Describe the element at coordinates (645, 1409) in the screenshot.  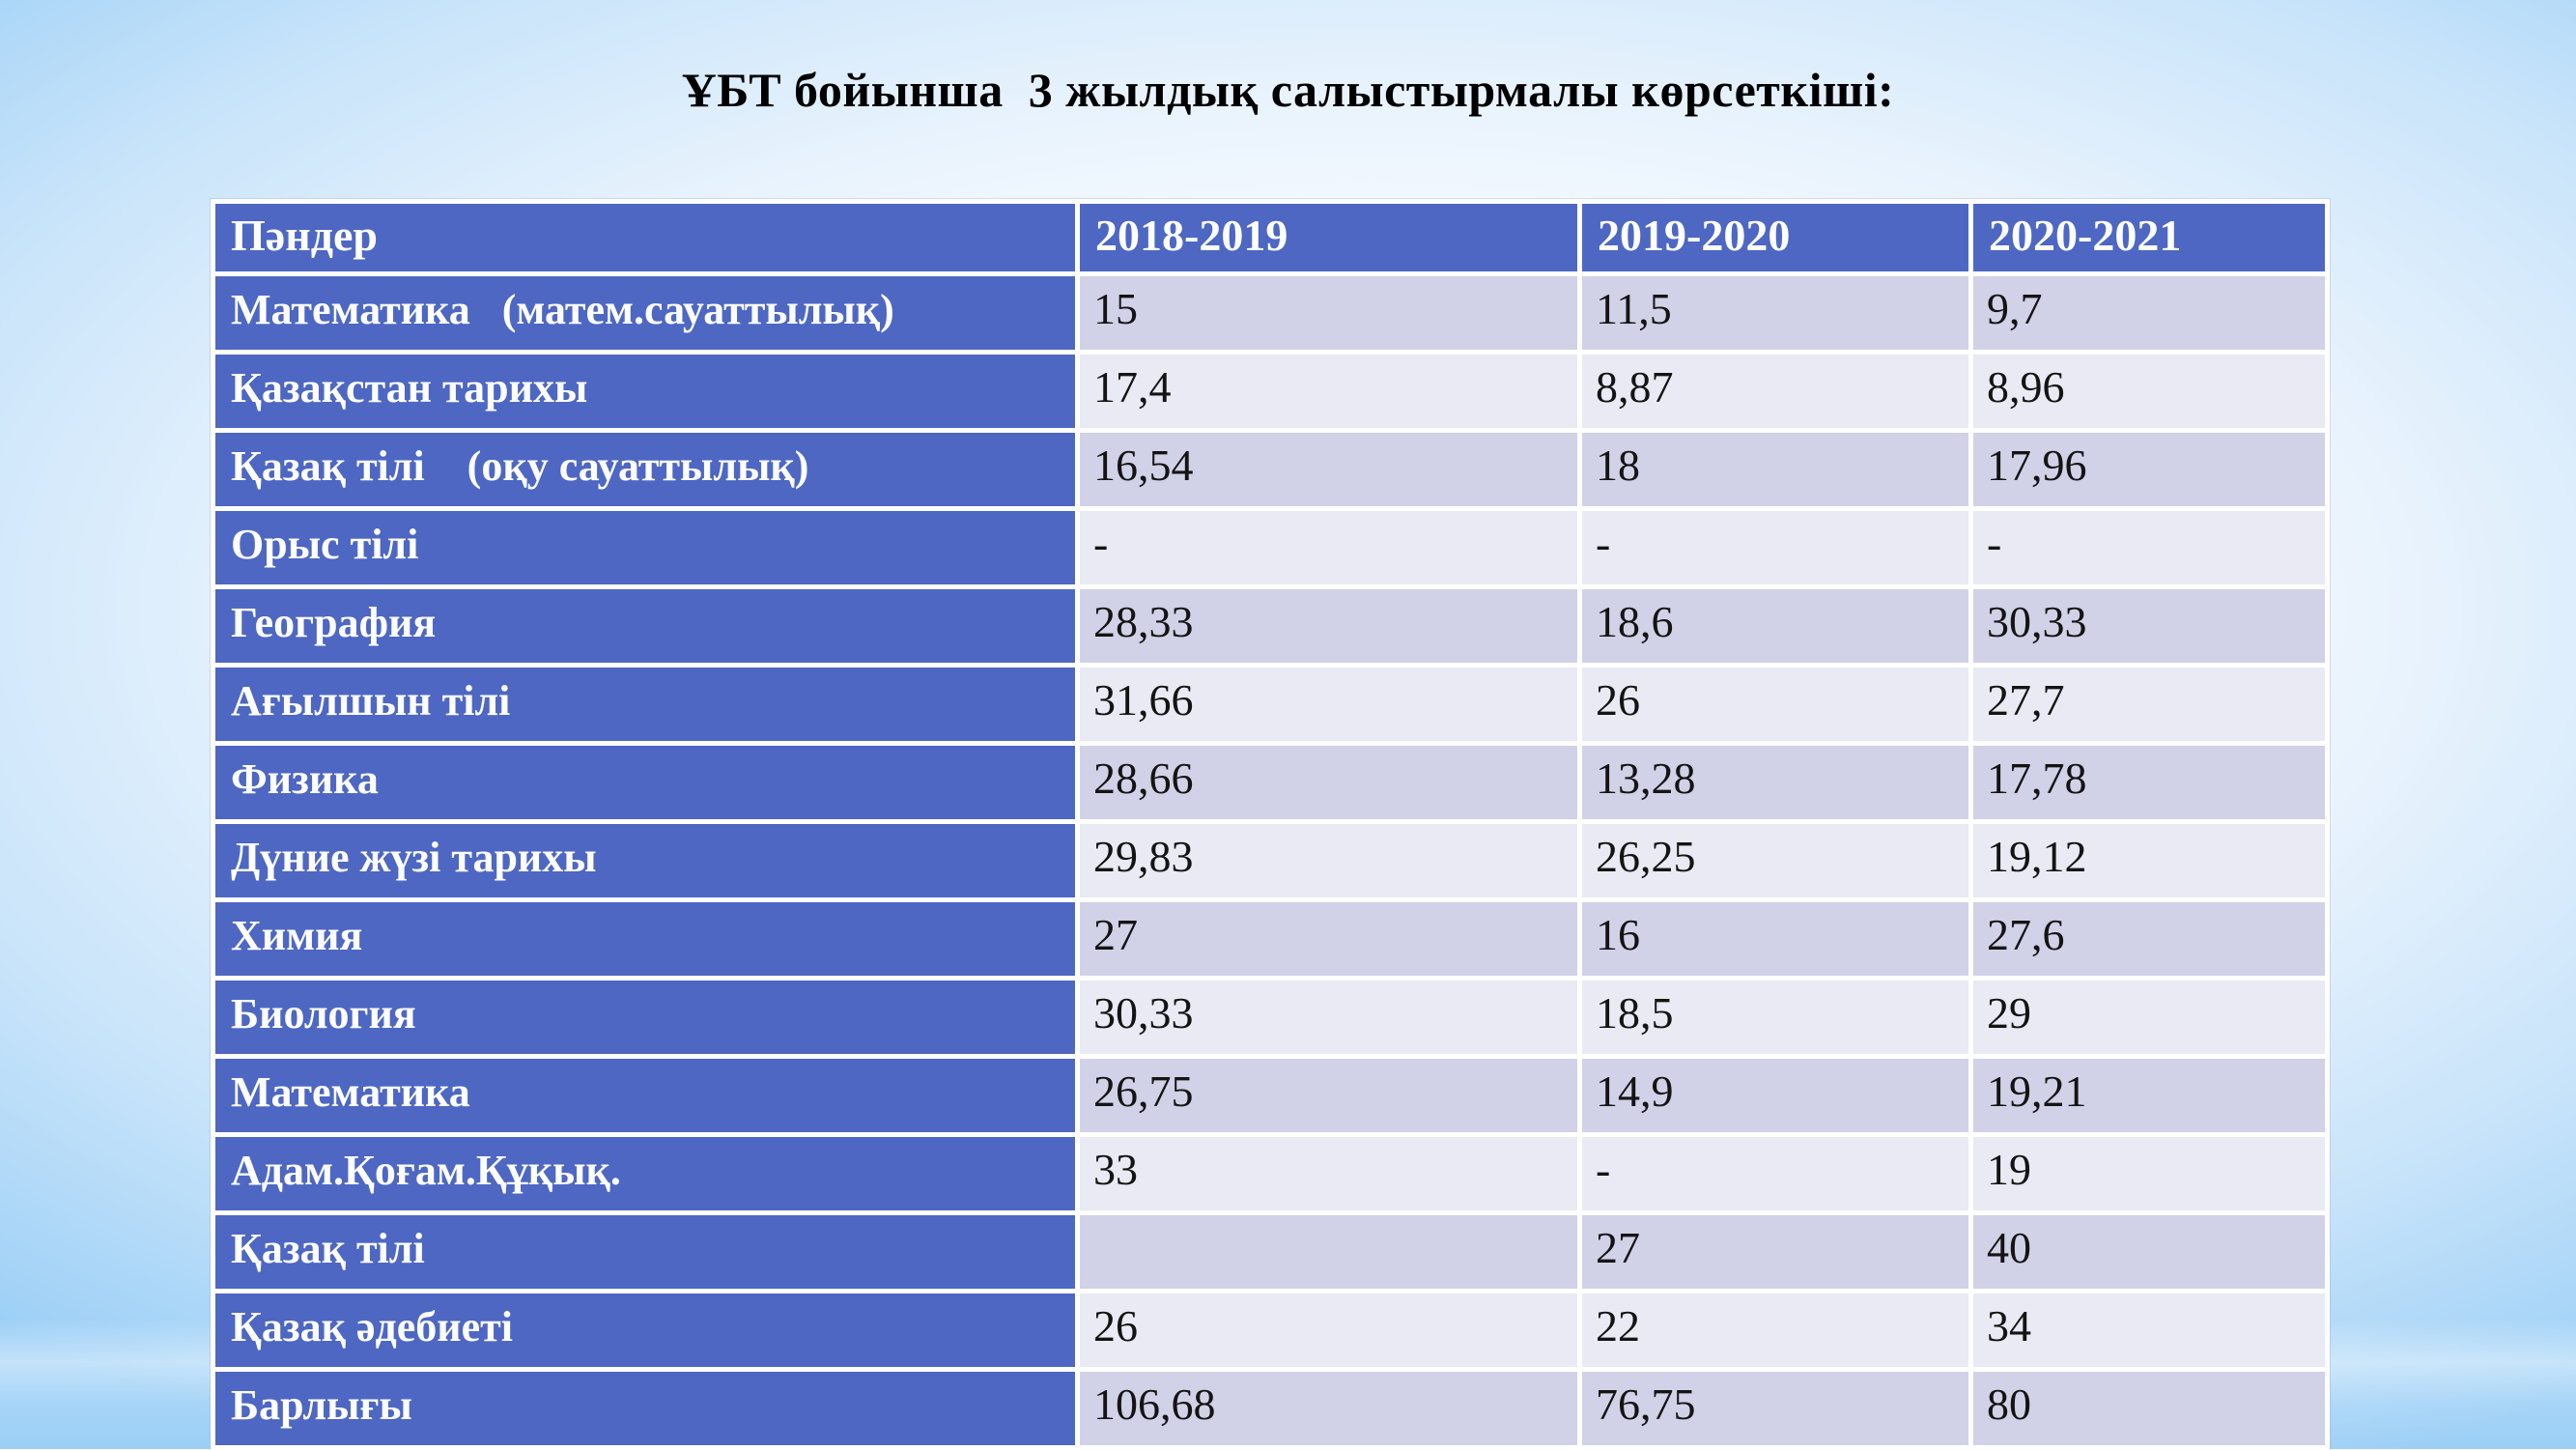
I see `subject-cell: Барлығы` at that location.